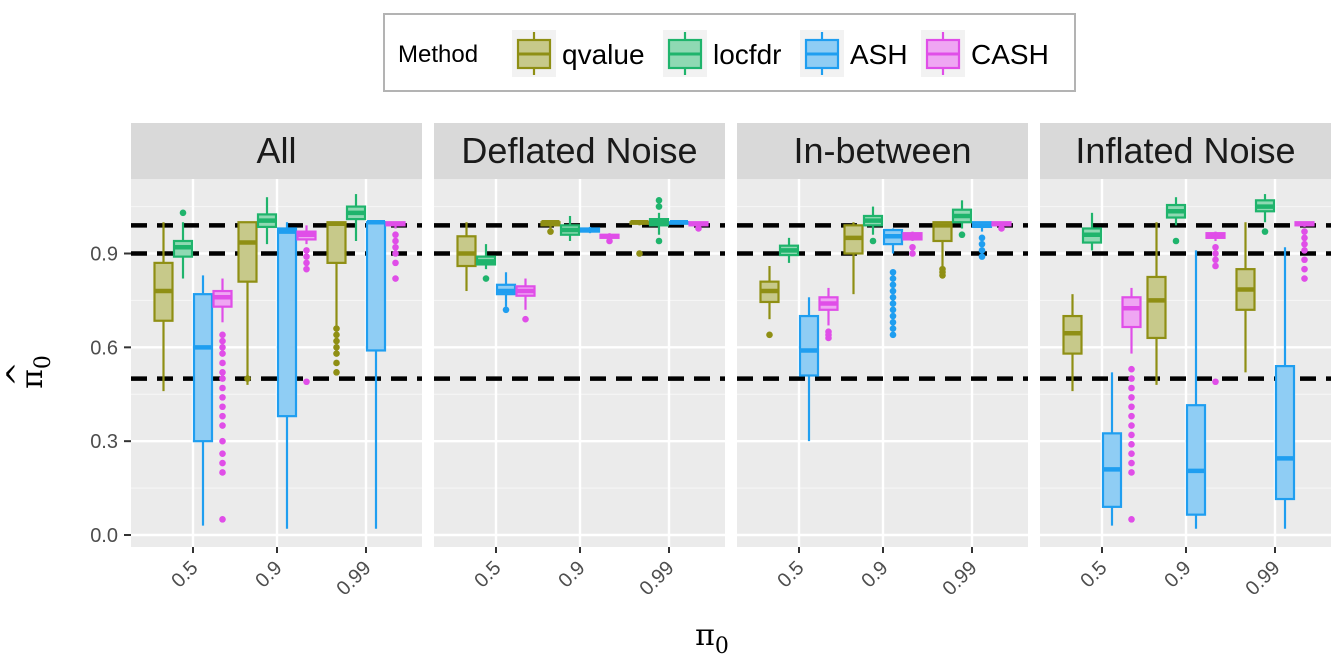  Describe the element at coordinates (603, 54) in the screenshot. I see `legend-label: qvalue` at that location.